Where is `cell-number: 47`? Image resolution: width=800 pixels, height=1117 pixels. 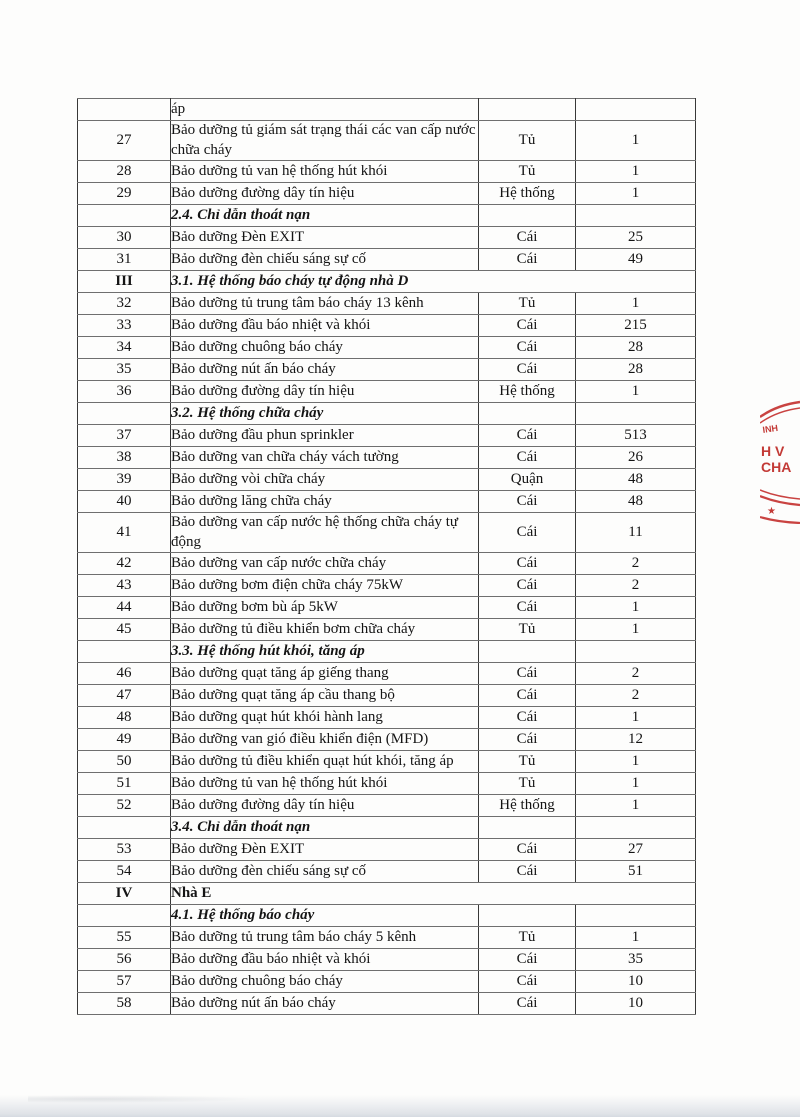 cell-number: 47 is located at coordinates (124, 695).